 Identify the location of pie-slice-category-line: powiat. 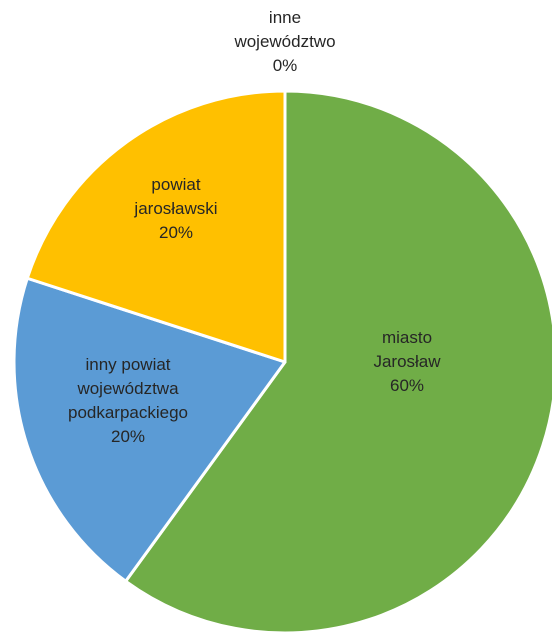
(175, 184).